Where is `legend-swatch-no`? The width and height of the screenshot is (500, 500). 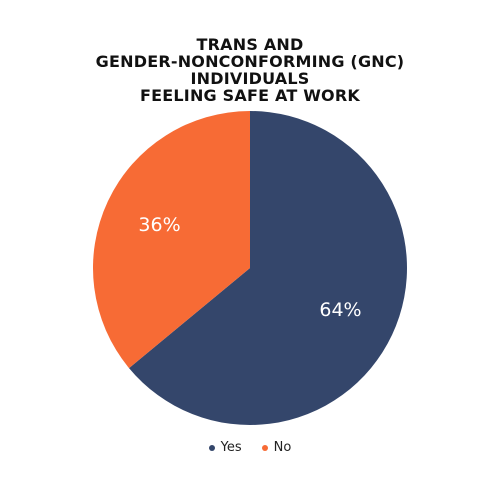
legend-swatch-no is located at coordinates (264, 447).